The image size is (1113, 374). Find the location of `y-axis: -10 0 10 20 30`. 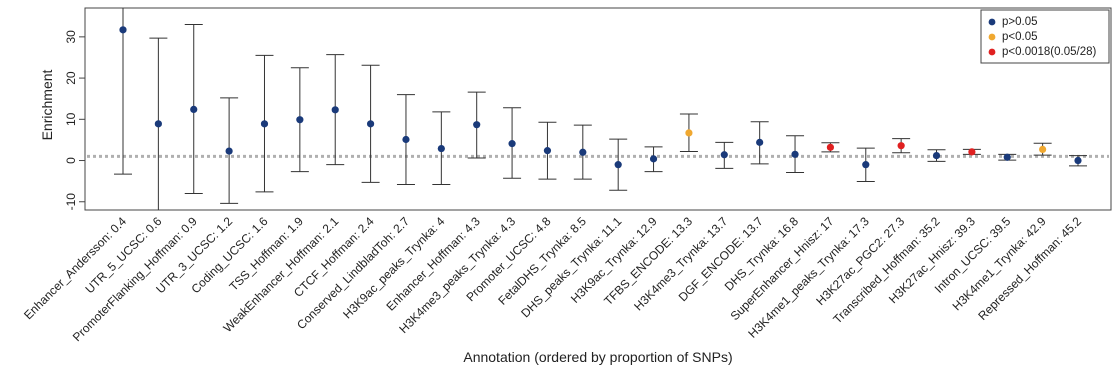

y-axis: -10 0 10 20 30 is located at coordinates (74, 120).